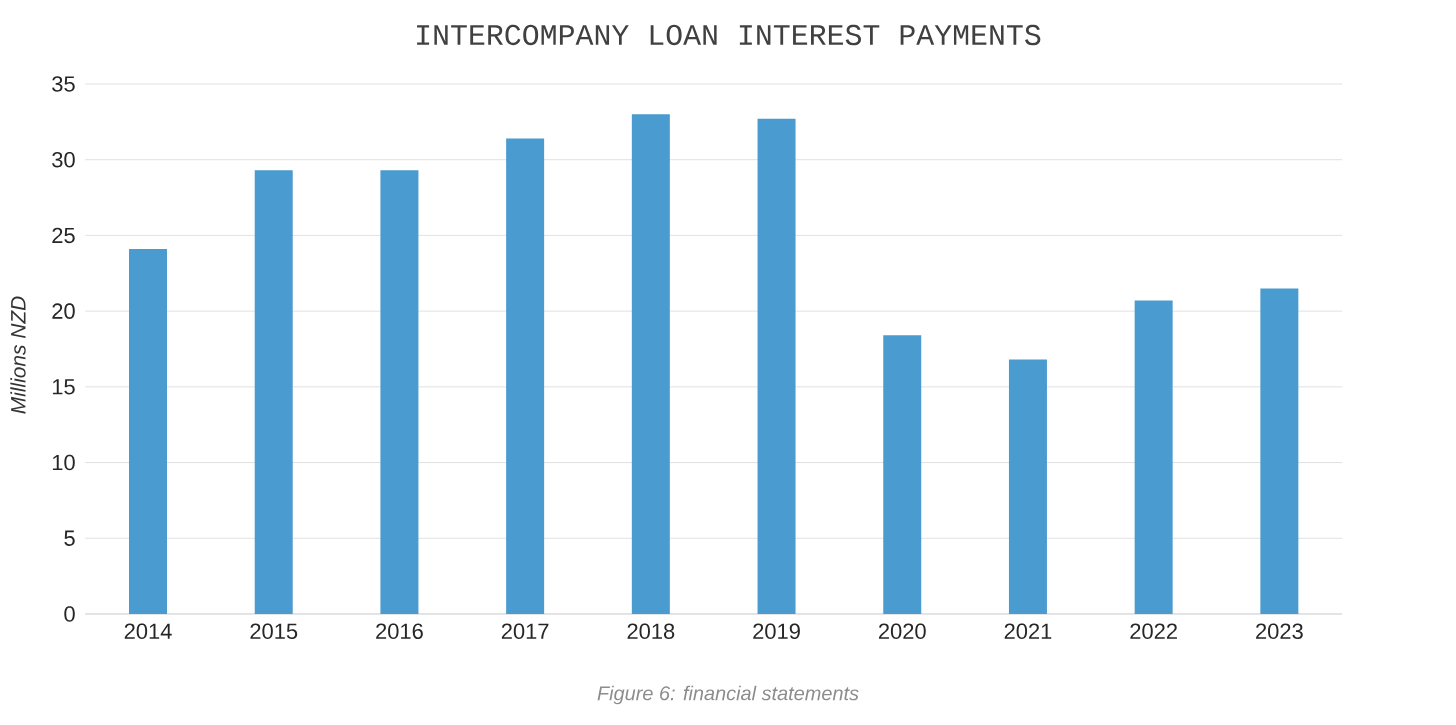 This screenshot has width=1456, height=725. Describe the element at coordinates (69, 614) in the screenshot. I see `y-tick-label: 0` at that location.